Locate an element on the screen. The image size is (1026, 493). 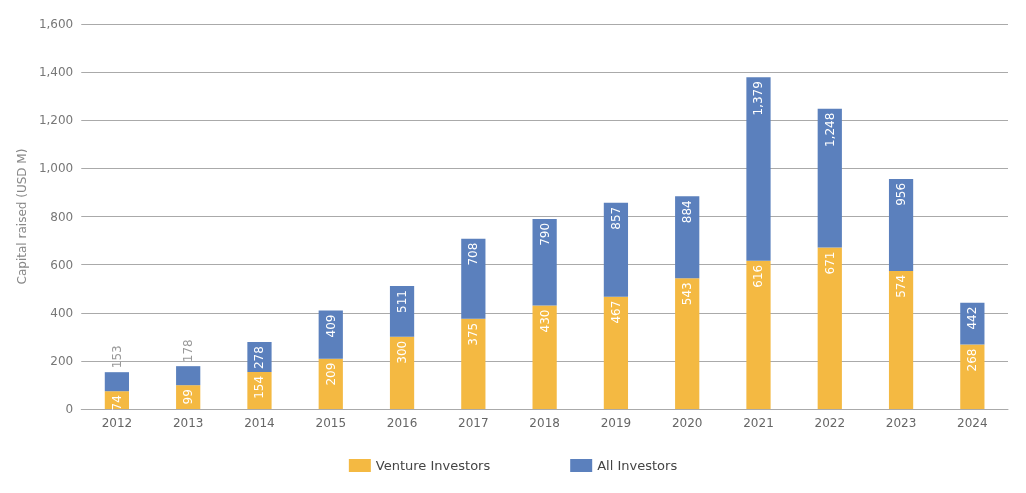
total-label: 884 is located at coordinates (687, 212).